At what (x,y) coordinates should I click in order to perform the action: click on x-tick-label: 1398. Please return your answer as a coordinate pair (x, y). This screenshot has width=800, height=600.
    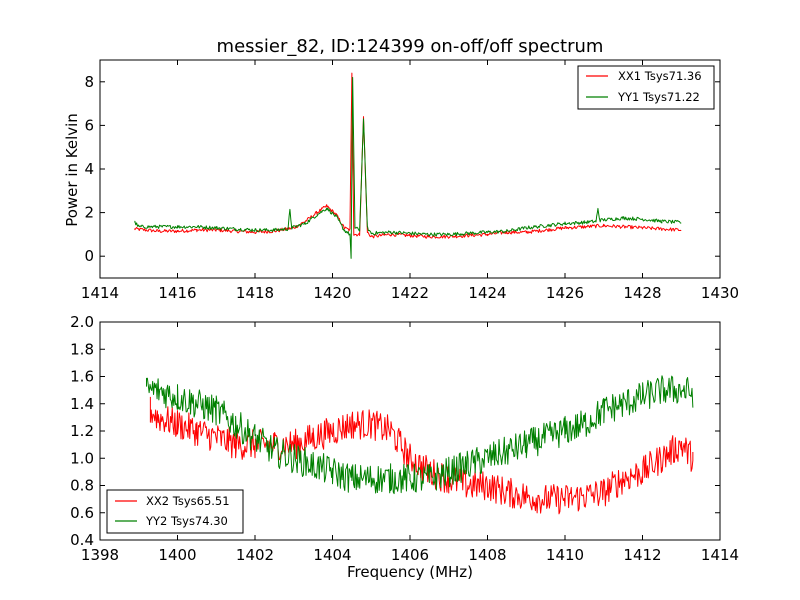
    Looking at the image, I should click on (100, 555).